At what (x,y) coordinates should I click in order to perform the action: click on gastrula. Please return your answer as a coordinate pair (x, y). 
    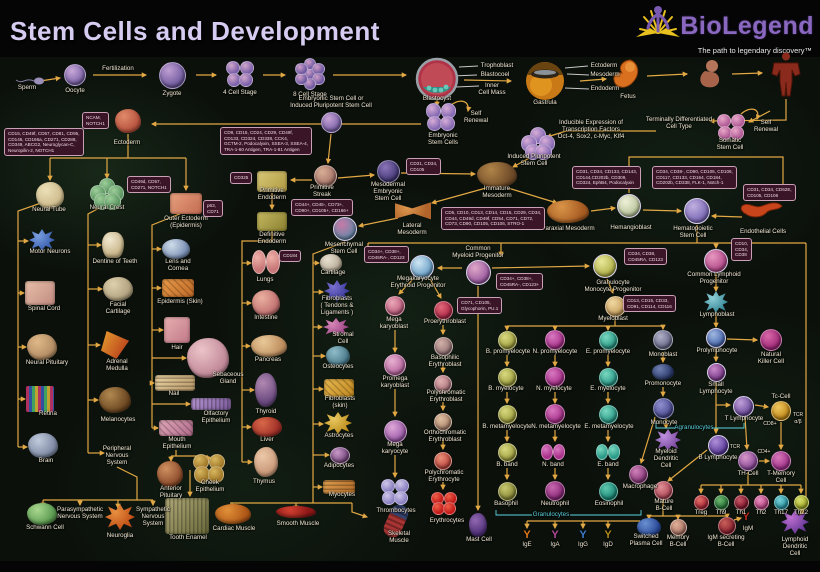
    Looking at the image, I should click on (545, 81).